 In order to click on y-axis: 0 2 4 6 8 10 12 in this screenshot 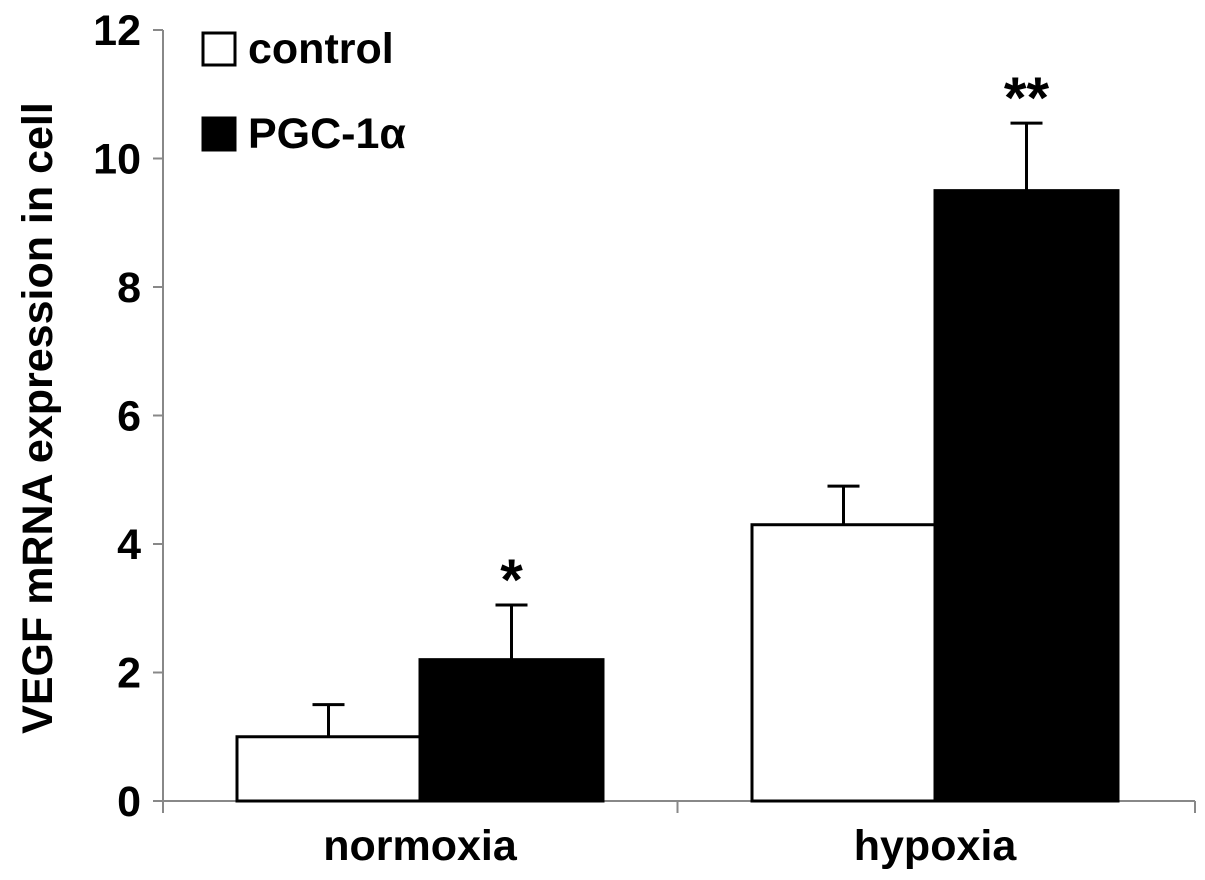, I will do `click(128, 416)`.